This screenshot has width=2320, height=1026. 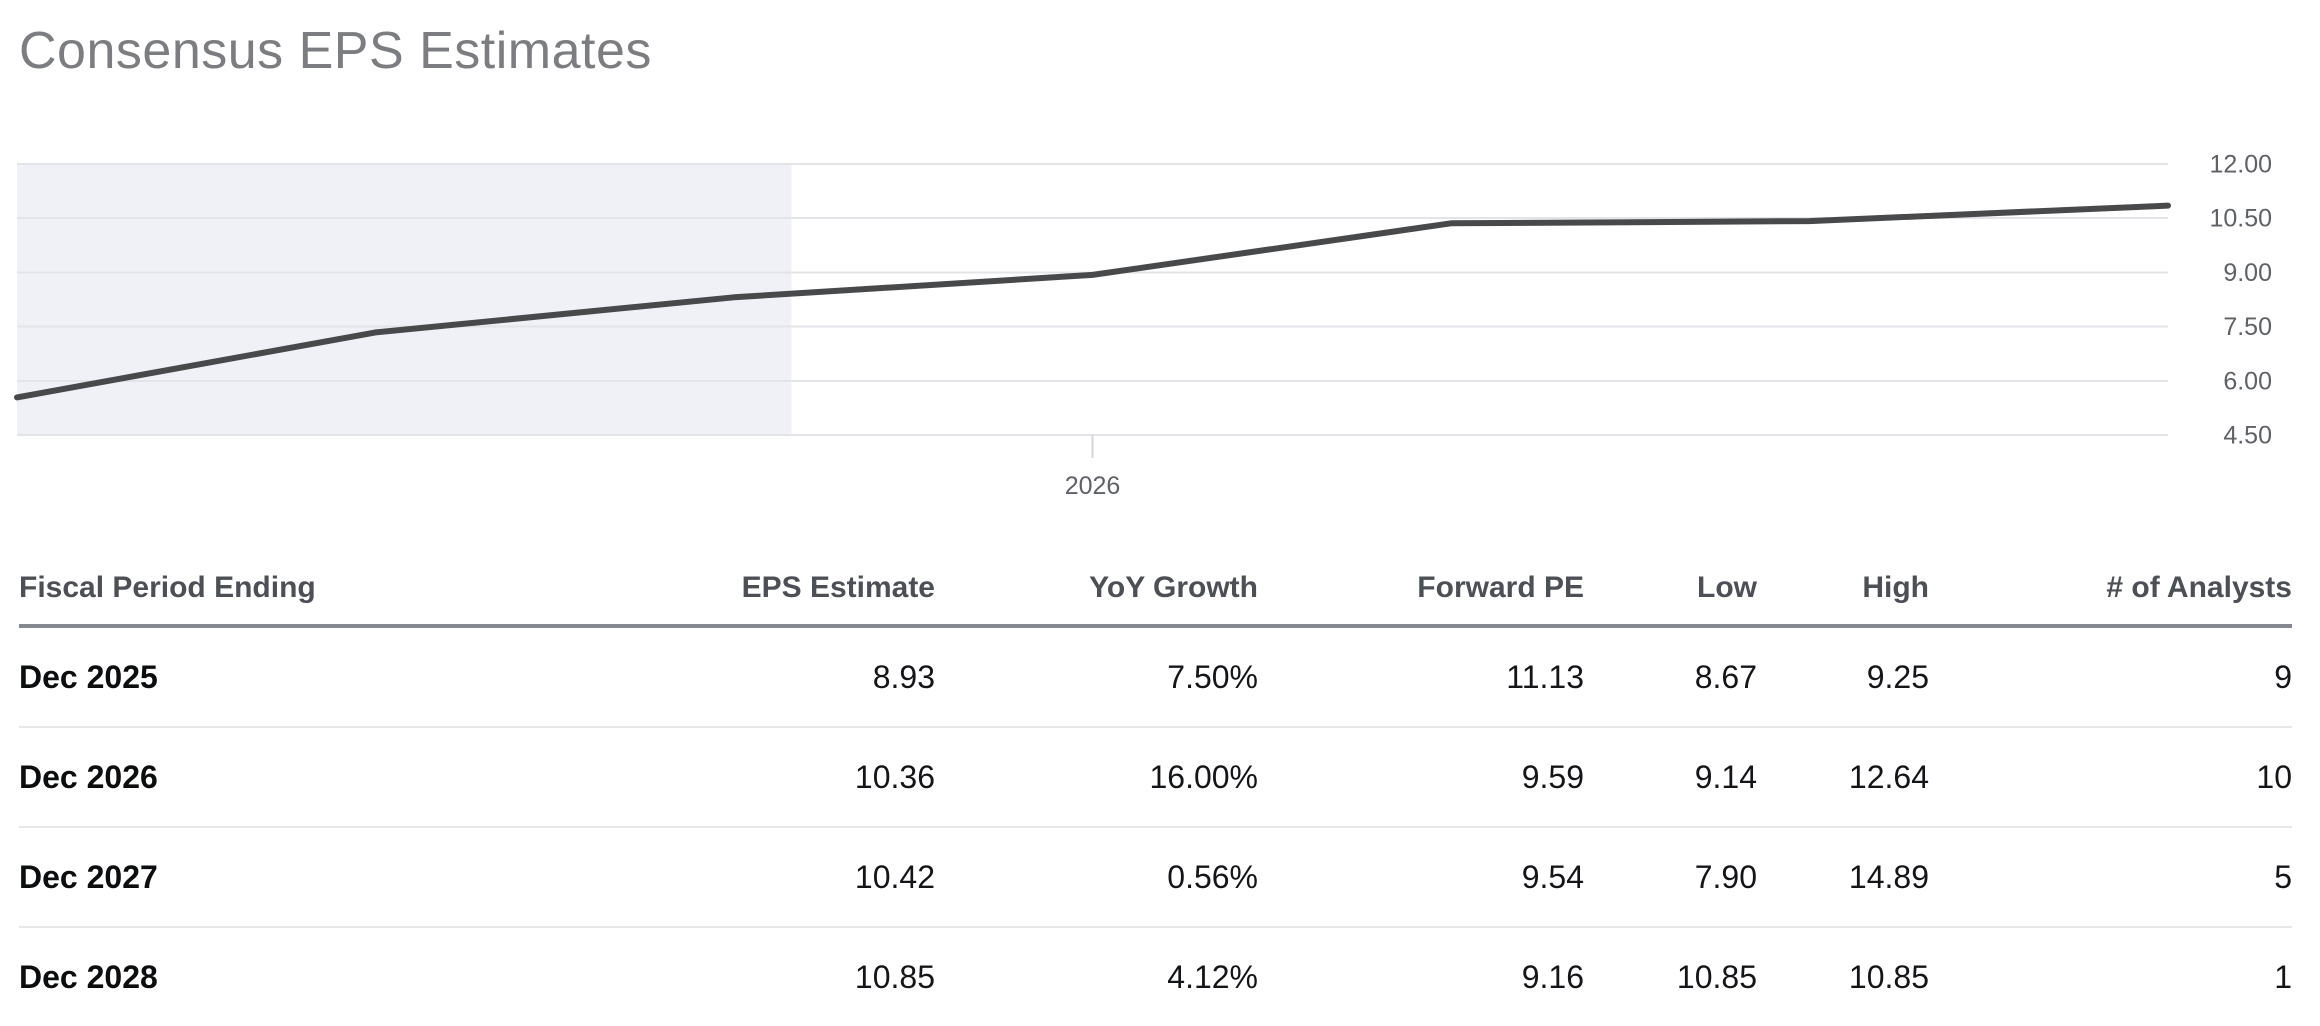 I want to click on fiscal-period-cell: Dec 2026, so click(x=244, y=776).